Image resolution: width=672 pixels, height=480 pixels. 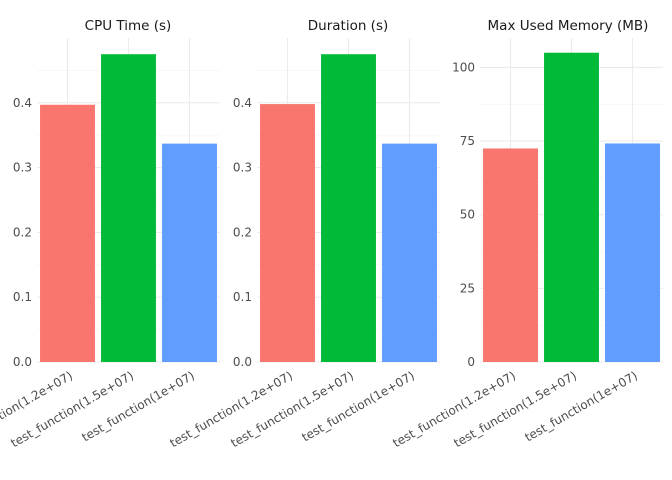 I want to click on y-tick-label: 75, so click(x=467, y=141).